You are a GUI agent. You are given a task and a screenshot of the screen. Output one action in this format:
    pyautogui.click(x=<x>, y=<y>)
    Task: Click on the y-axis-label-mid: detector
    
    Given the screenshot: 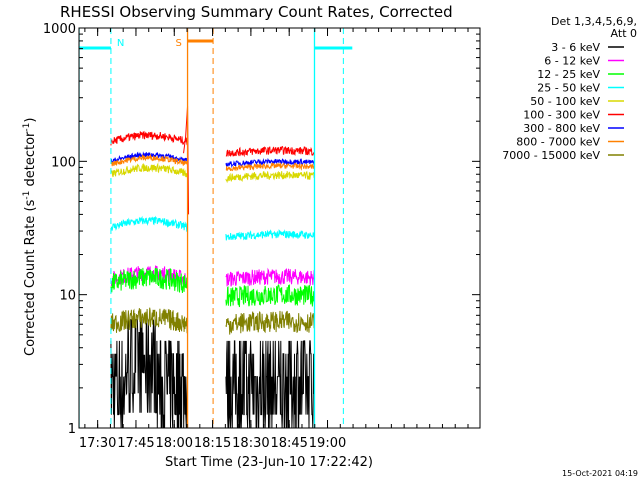 What is the action you would take?
    pyautogui.click(x=30, y=161)
    